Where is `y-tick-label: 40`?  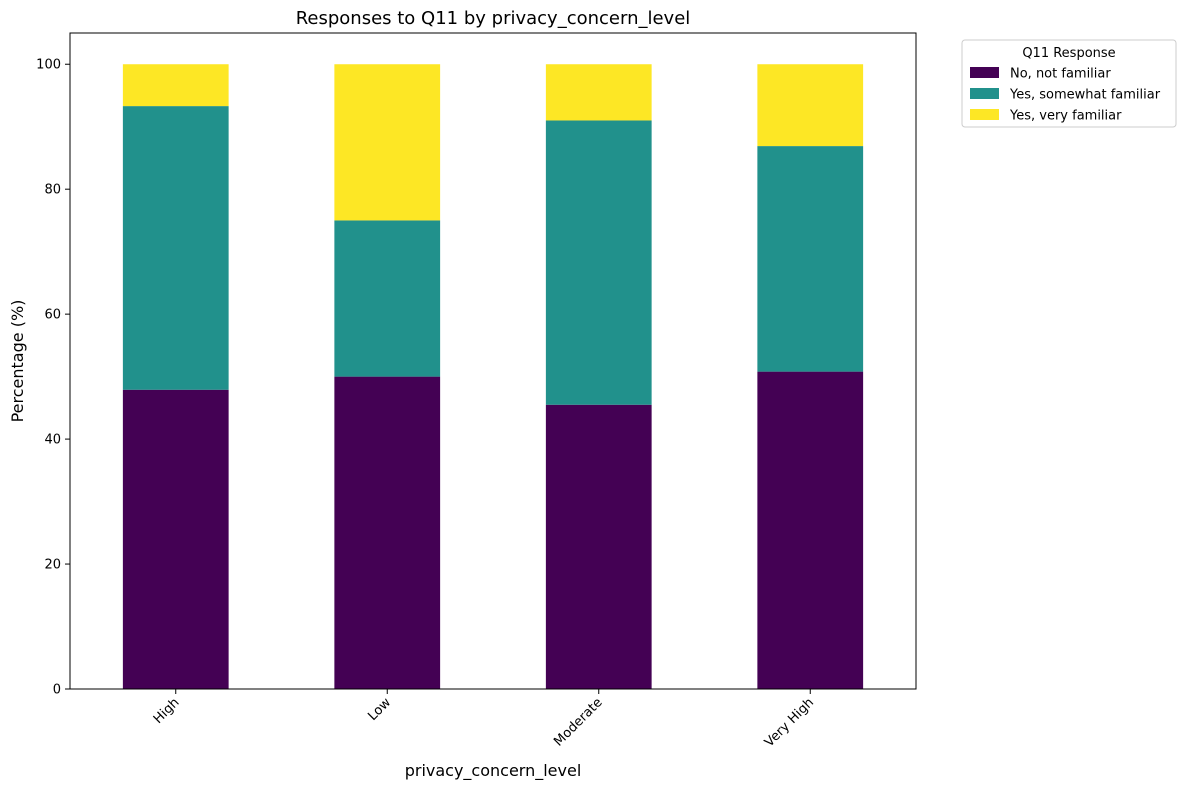
y-tick-label: 40 is located at coordinates (52, 440).